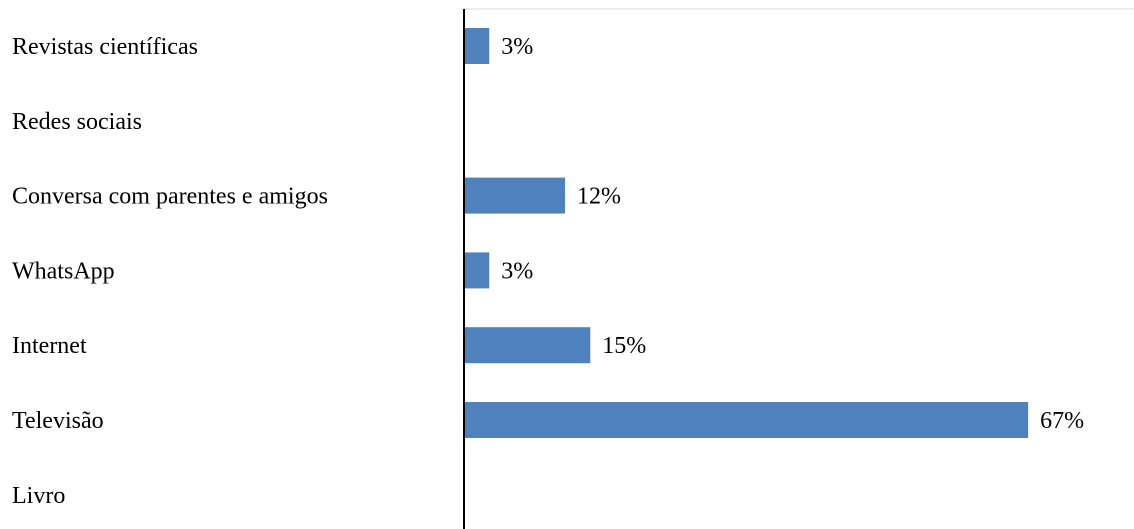  Describe the element at coordinates (599, 197) in the screenshot. I see `data-label: 12%` at that location.